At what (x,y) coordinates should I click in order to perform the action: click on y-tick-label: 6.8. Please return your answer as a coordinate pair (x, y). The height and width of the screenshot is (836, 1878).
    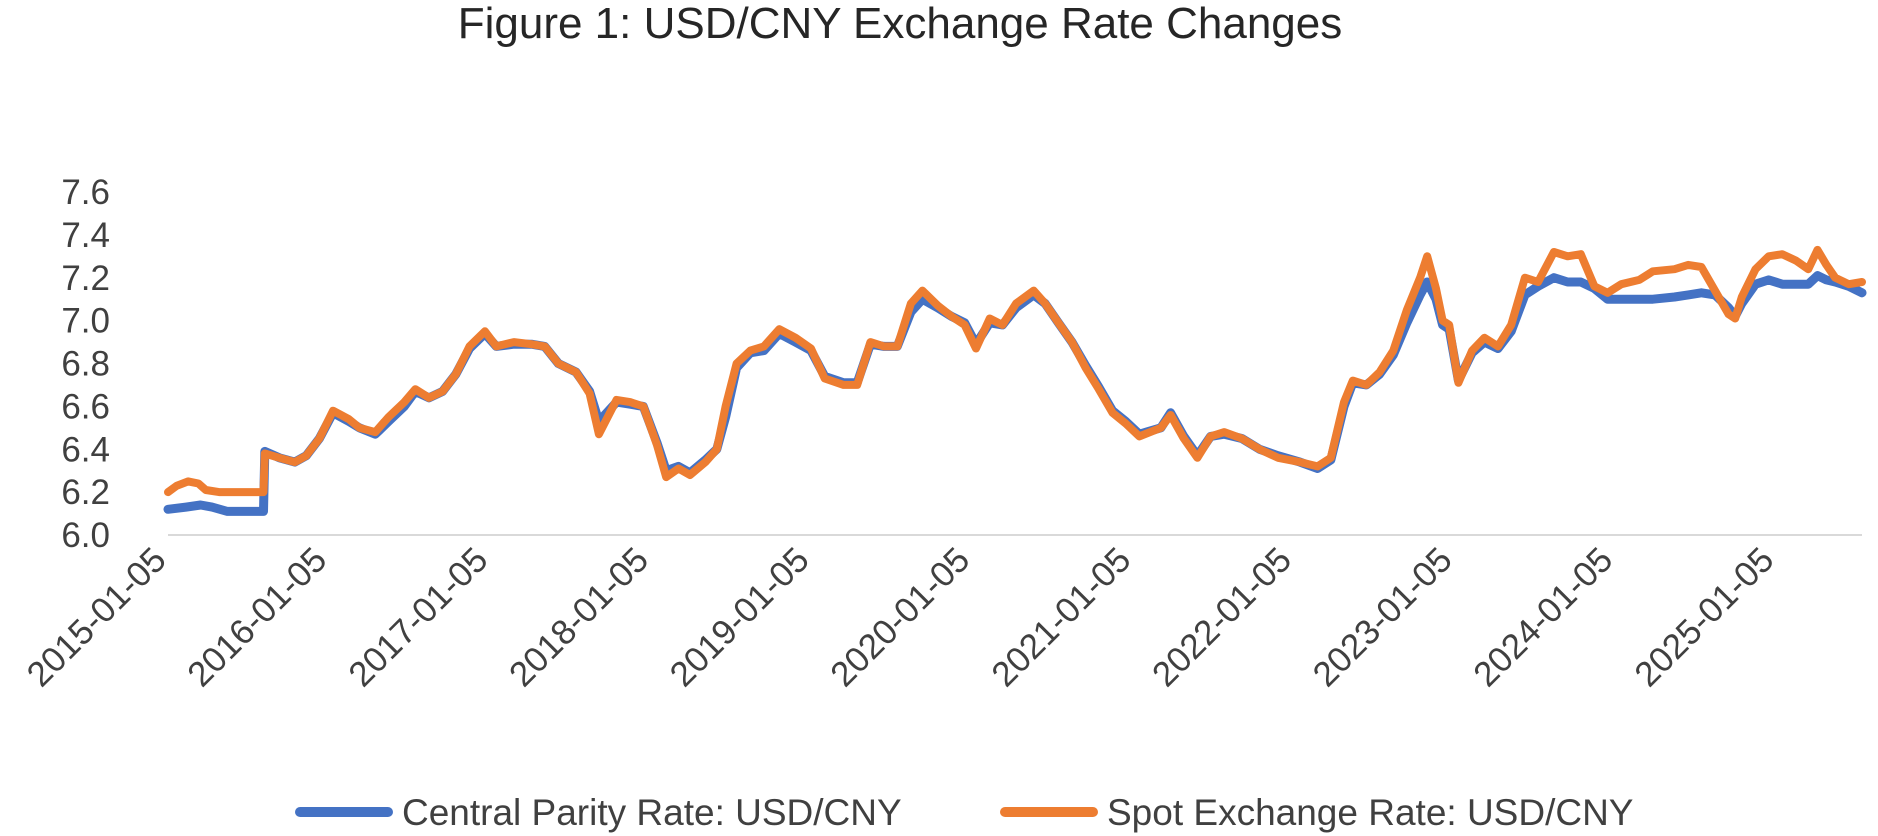
    Looking at the image, I should click on (85, 364).